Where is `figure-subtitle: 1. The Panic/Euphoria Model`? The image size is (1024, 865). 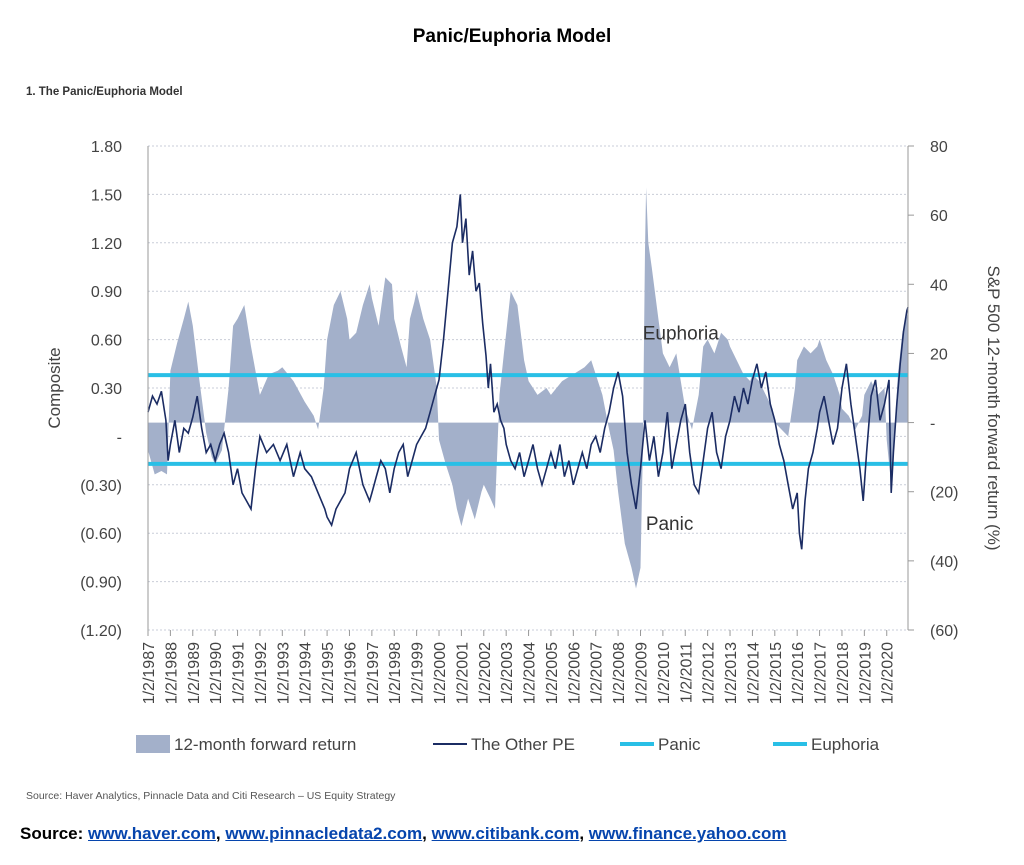
figure-subtitle: 1. The Panic/Euphoria Model is located at coordinates (104, 92).